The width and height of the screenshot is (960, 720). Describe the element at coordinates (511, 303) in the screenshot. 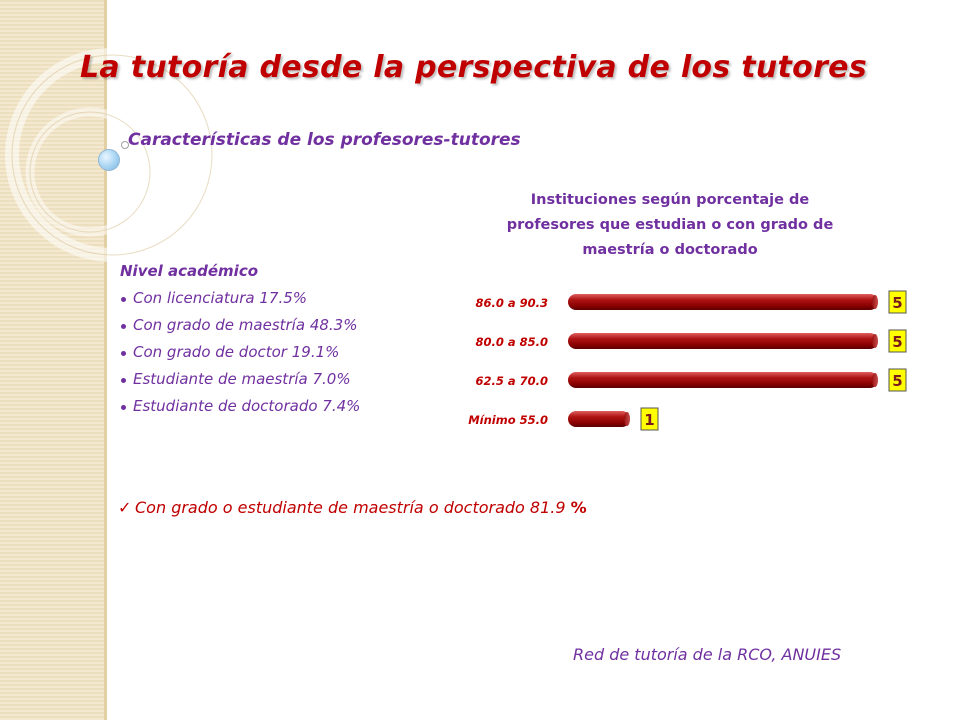

I see `category-tick-label: 86.0 a 90.3` at that location.